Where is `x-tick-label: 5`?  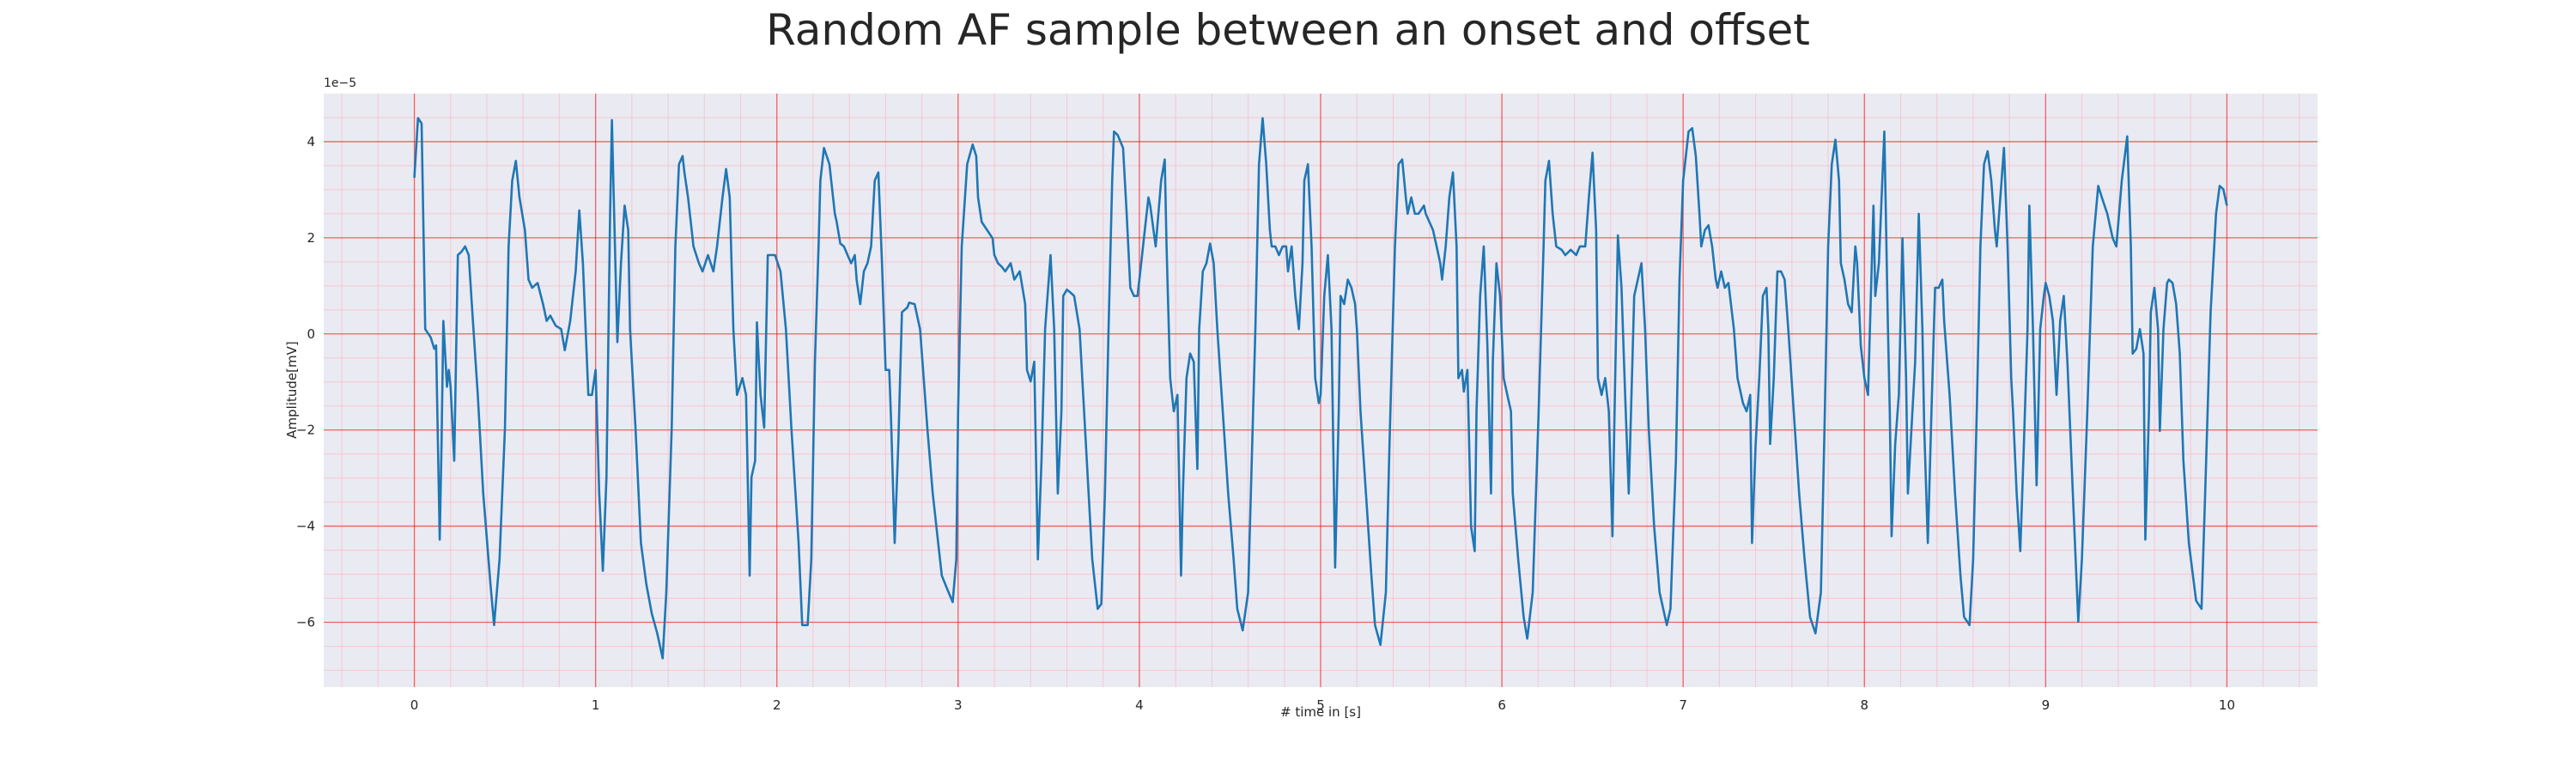 x-tick-label: 5 is located at coordinates (1320, 705).